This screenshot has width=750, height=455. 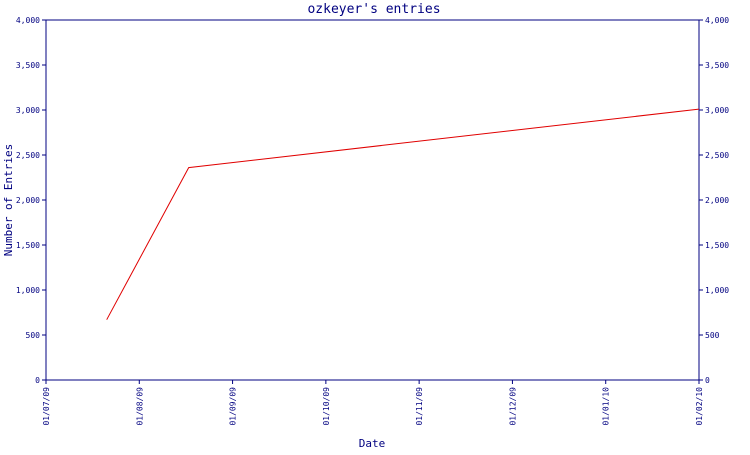 I want to click on y-tick-label: 3,500, so click(x=28, y=65).